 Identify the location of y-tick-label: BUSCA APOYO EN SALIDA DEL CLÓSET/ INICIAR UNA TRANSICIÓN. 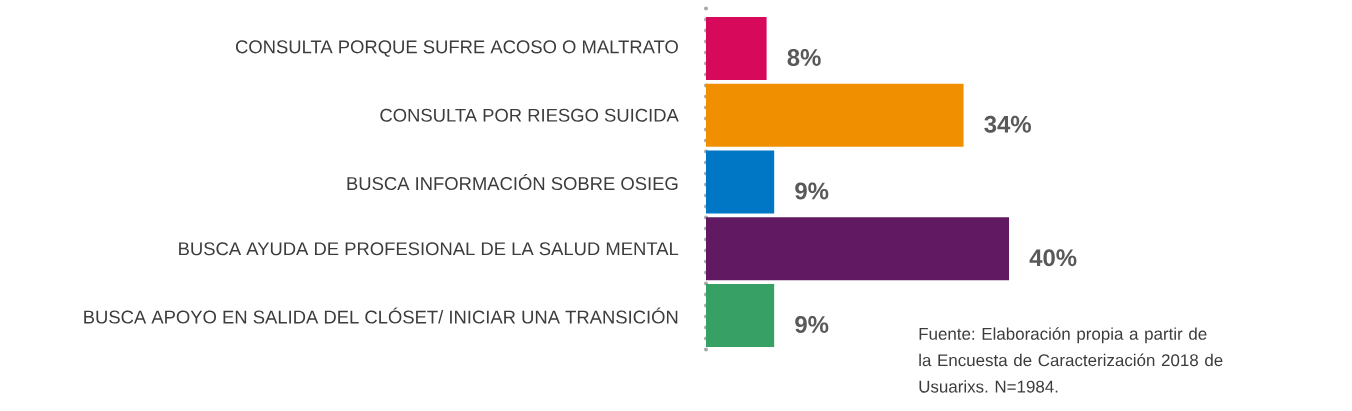
(381, 315).